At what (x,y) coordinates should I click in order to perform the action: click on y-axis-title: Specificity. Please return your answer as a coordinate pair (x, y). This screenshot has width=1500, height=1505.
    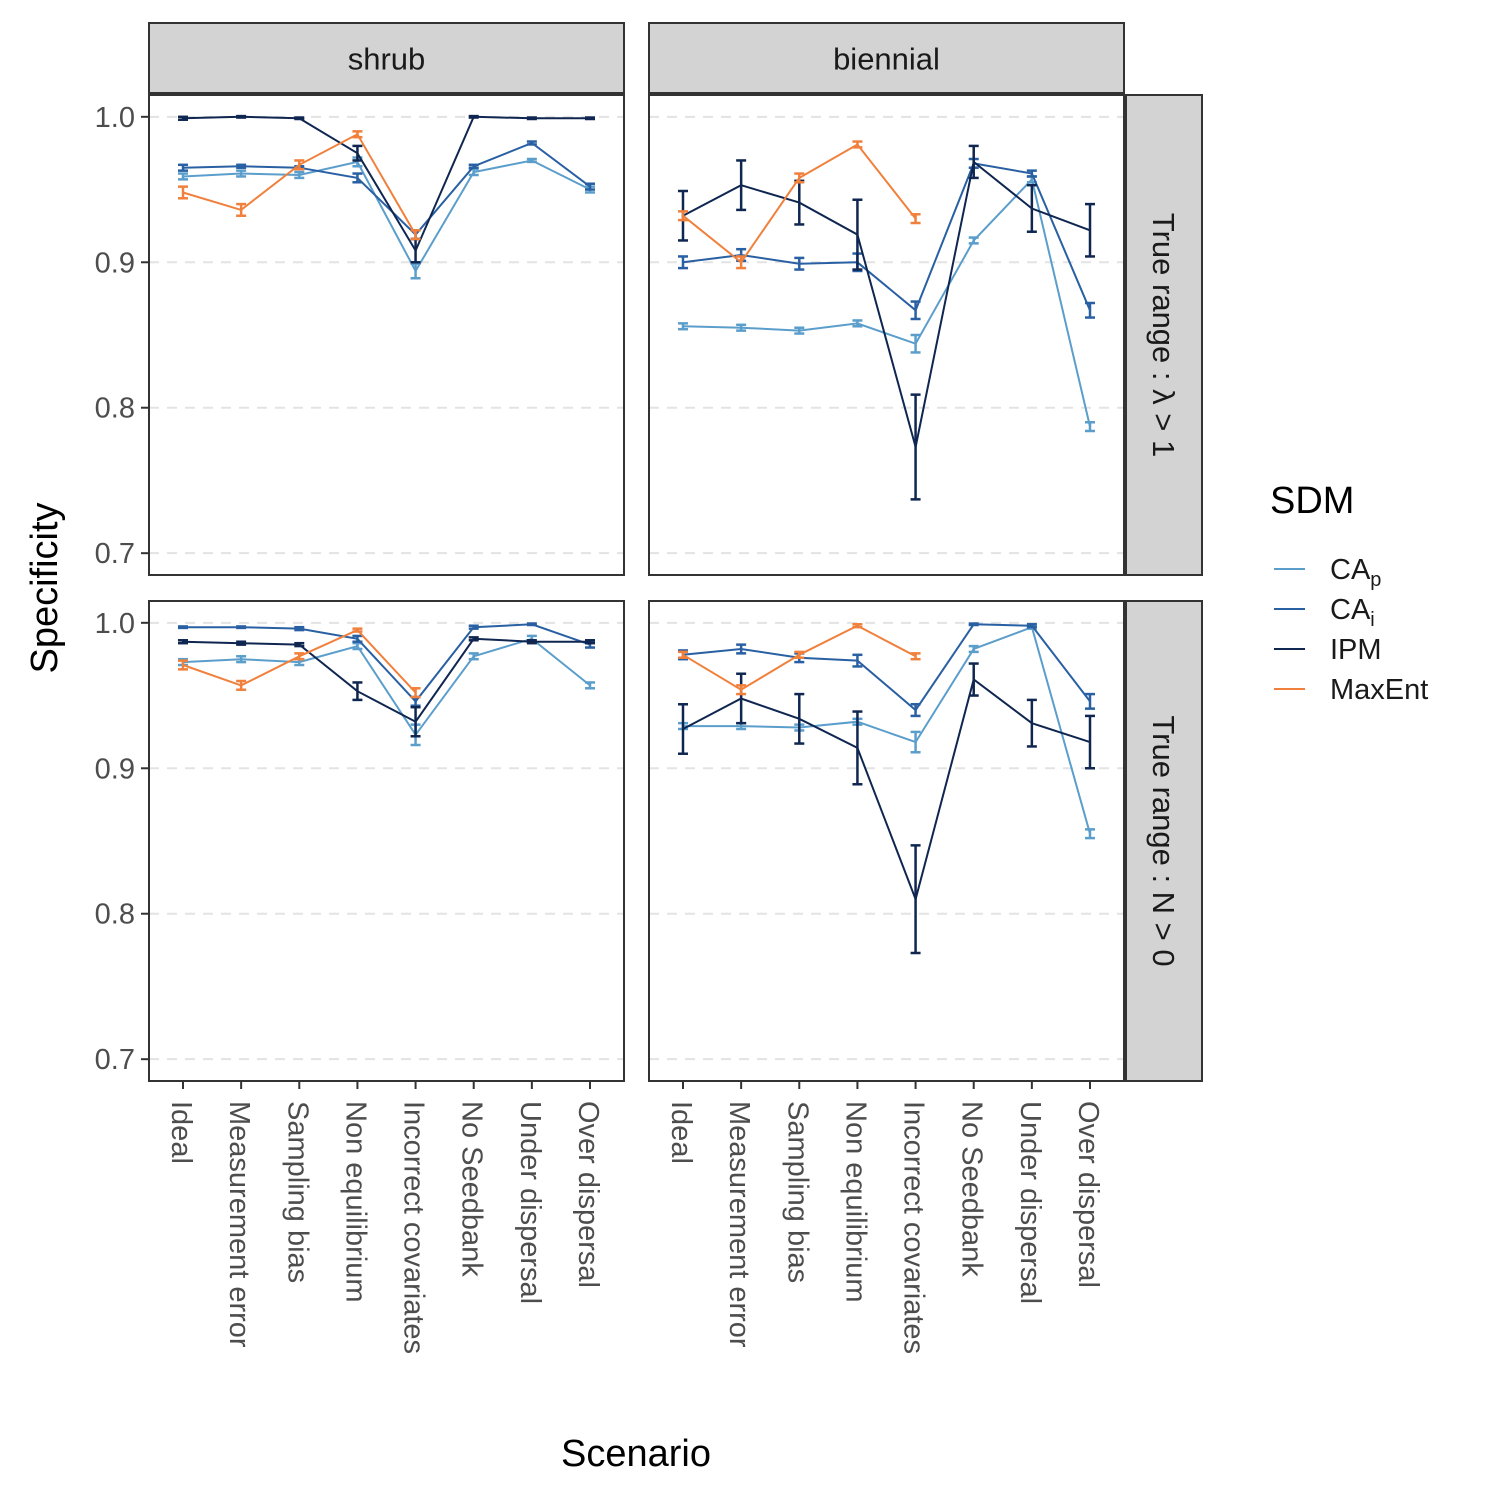
    Looking at the image, I should click on (45, 587).